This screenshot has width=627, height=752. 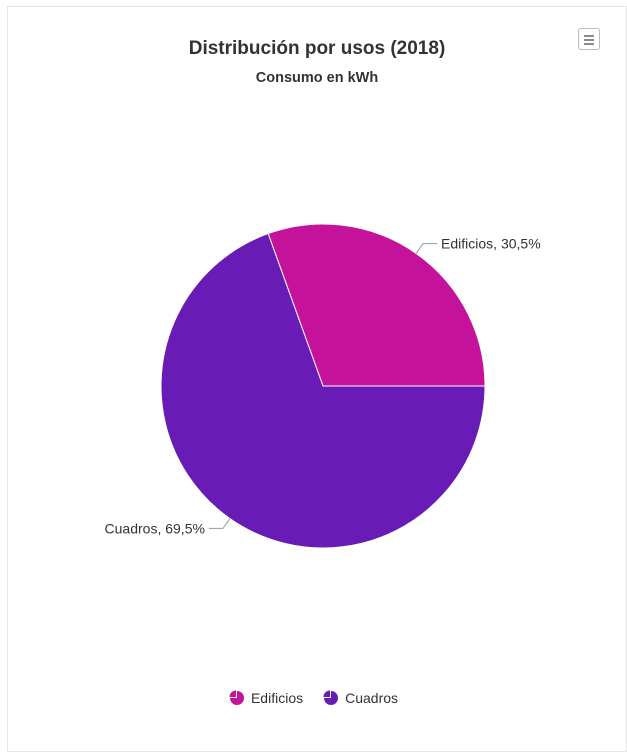 I want to click on legend-swatch-edificios, so click(x=236, y=698).